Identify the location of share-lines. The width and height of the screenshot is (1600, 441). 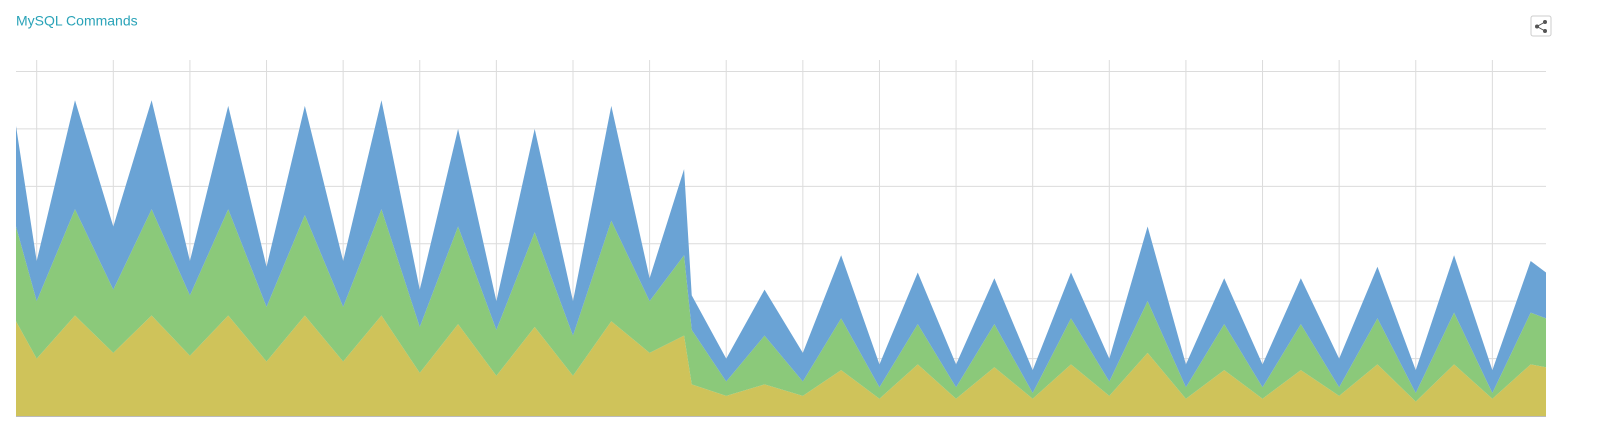
(1540, 26).